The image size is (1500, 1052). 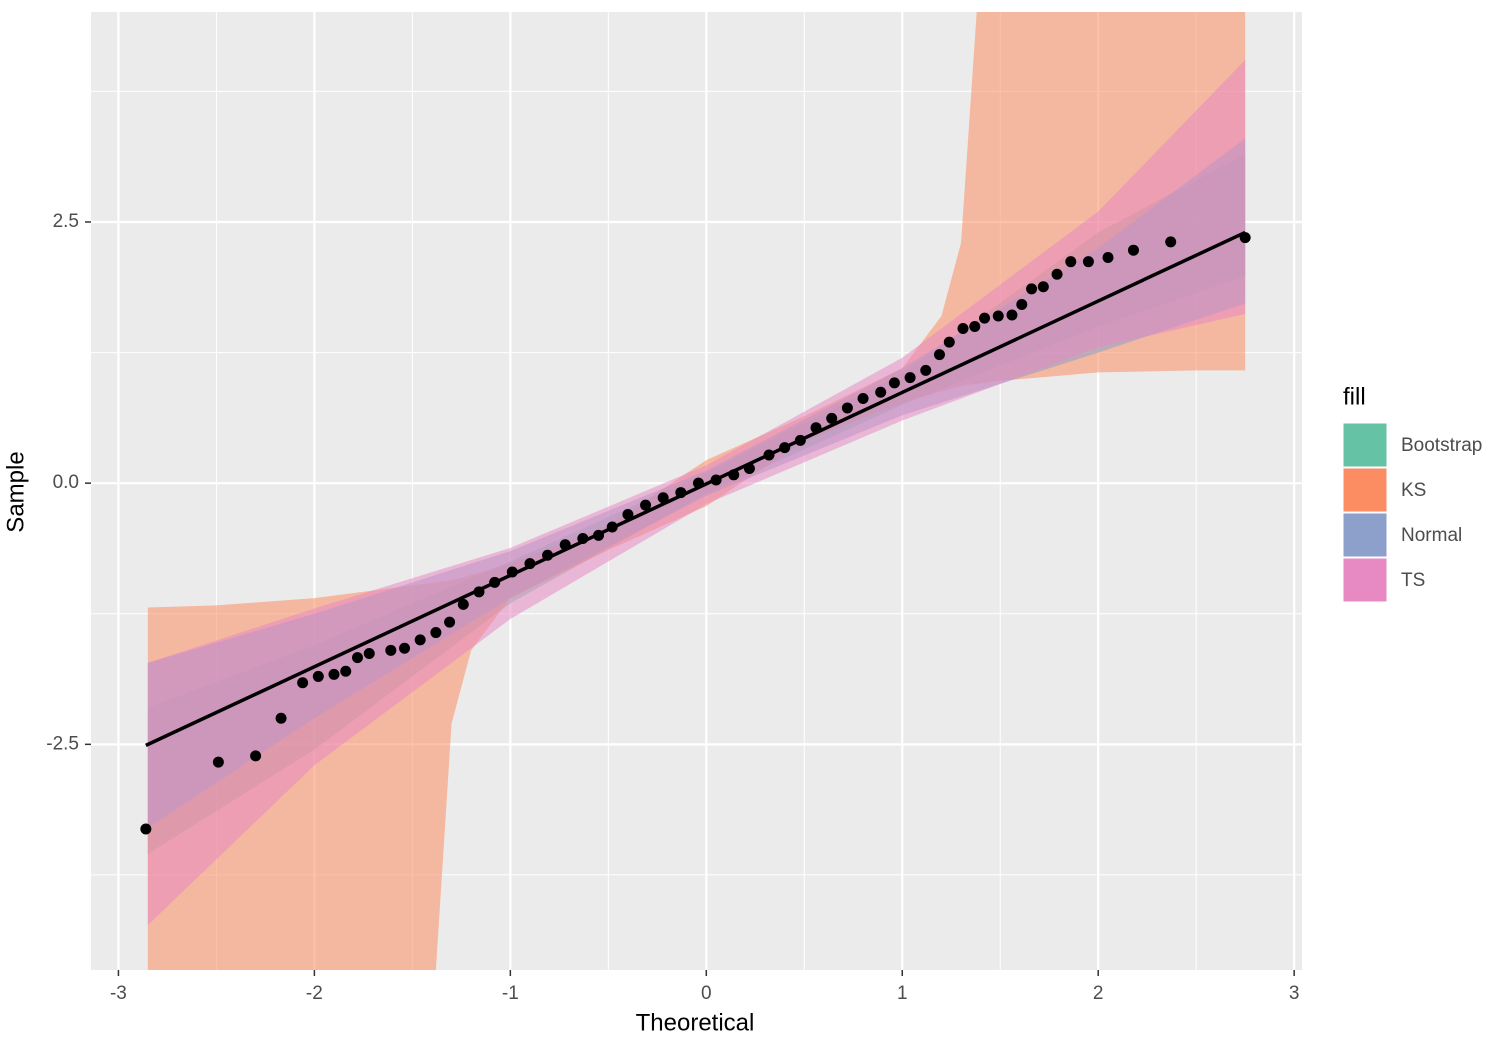 What do you see at coordinates (1413, 580) in the screenshot?
I see `legend-label: TS` at bounding box center [1413, 580].